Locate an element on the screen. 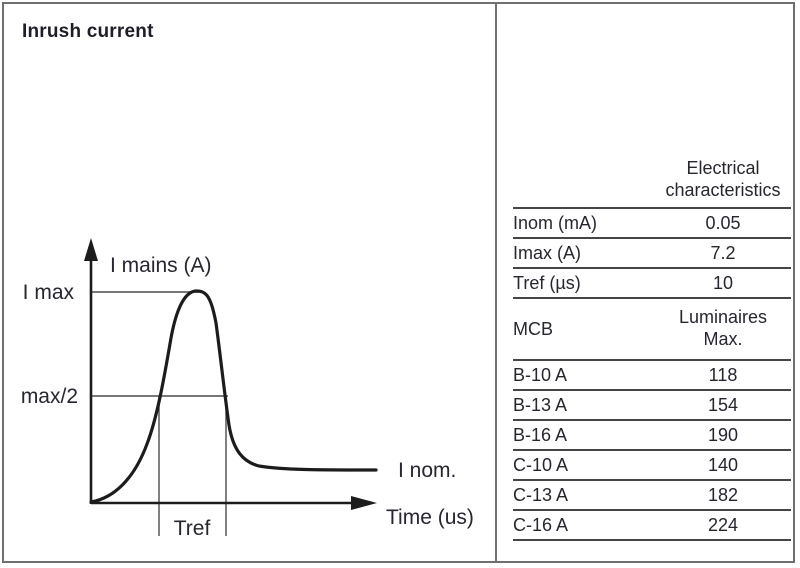 The image size is (800, 568). x-axis-label: Time (us) is located at coordinates (430, 517).